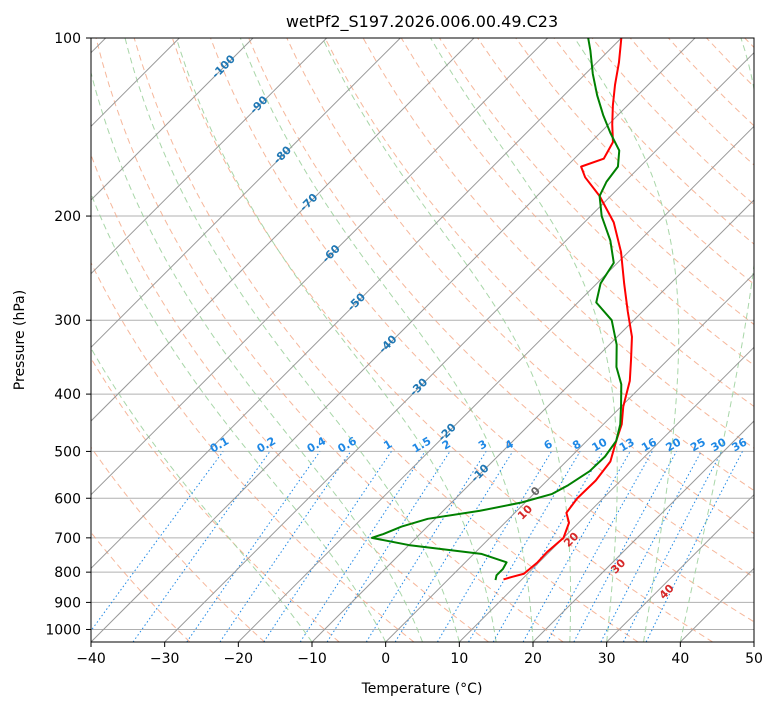 This screenshot has width=775, height=708. Describe the element at coordinates (312, 659) in the screenshot. I see `x-tick-label: −10` at that location.